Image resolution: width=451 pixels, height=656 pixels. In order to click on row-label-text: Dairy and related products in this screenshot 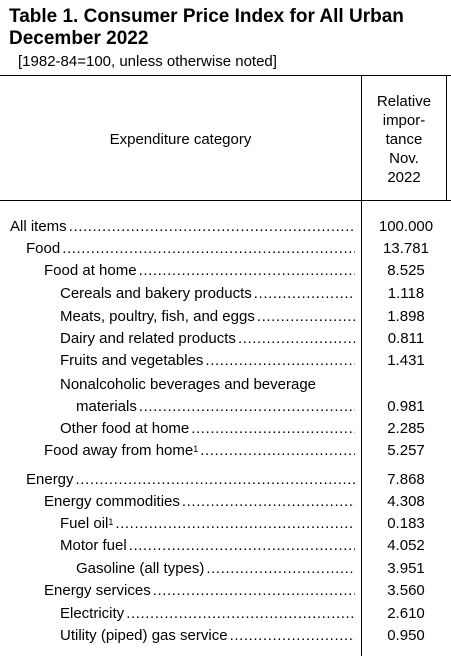, I will do `click(149, 339)`.